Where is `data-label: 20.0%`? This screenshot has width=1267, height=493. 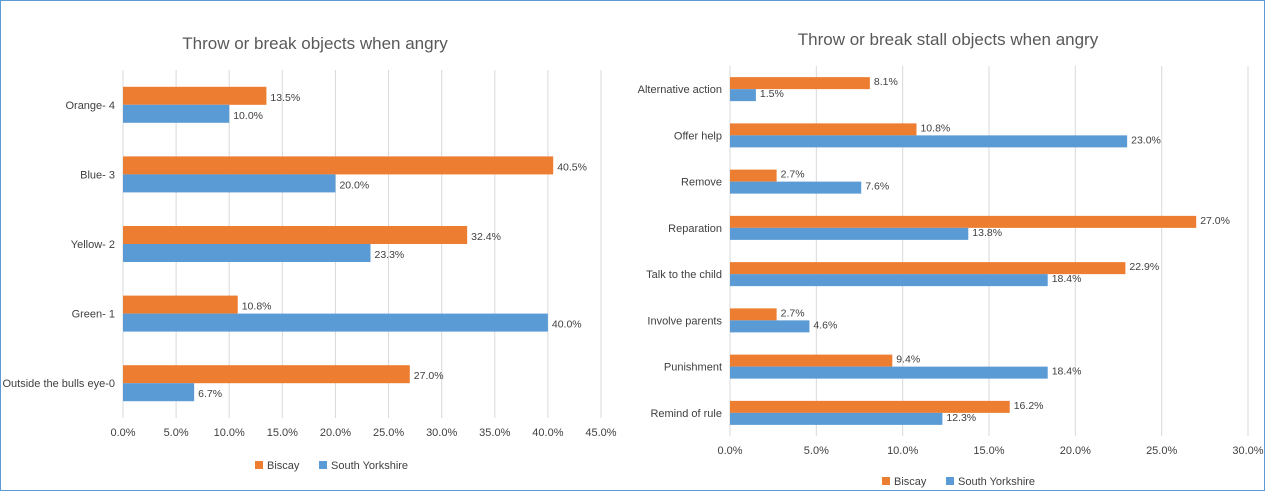
data-label: 20.0% is located at coordinates (354, 185).